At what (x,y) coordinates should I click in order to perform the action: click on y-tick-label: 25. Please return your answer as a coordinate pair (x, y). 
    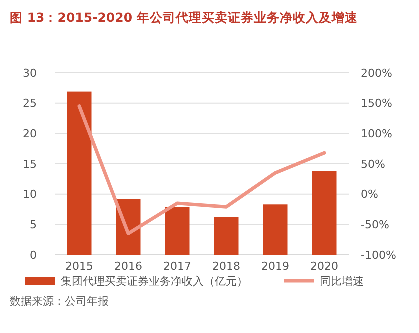
    Looking at the image, I should click on (30, 103).